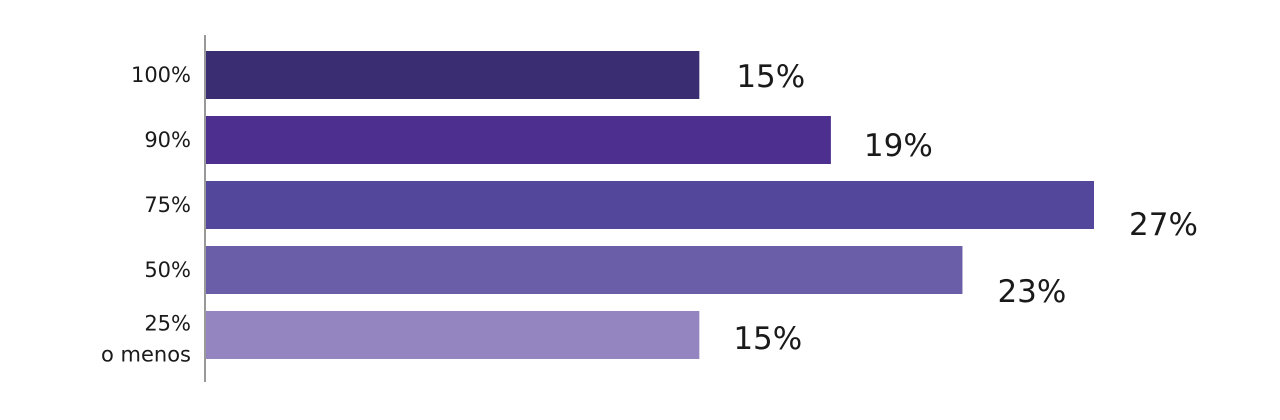 This screenshot has height=420, width=1280. I want to click on category-labels: 100% 90% 75% 50% 25% o menos, so click(146, 215).